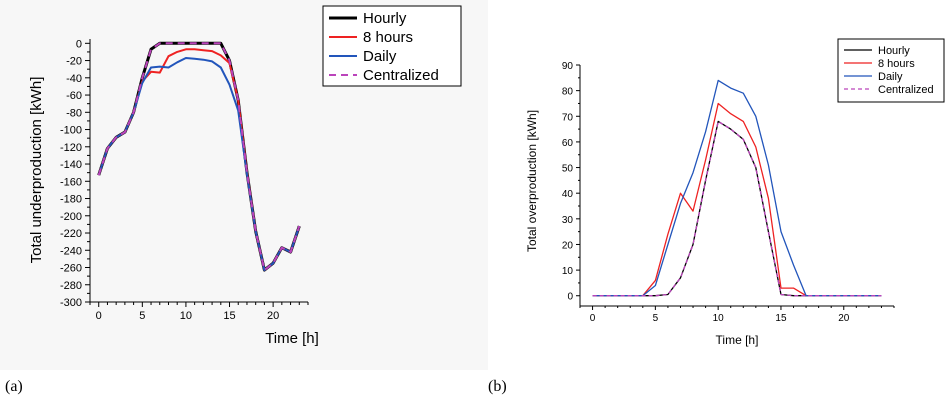 Image resolution: width=946 pixels, height=399 pixels. Describe the element at coordinates (71, 200) in the screenshot. I see `y-tick-label: -180` at that location.